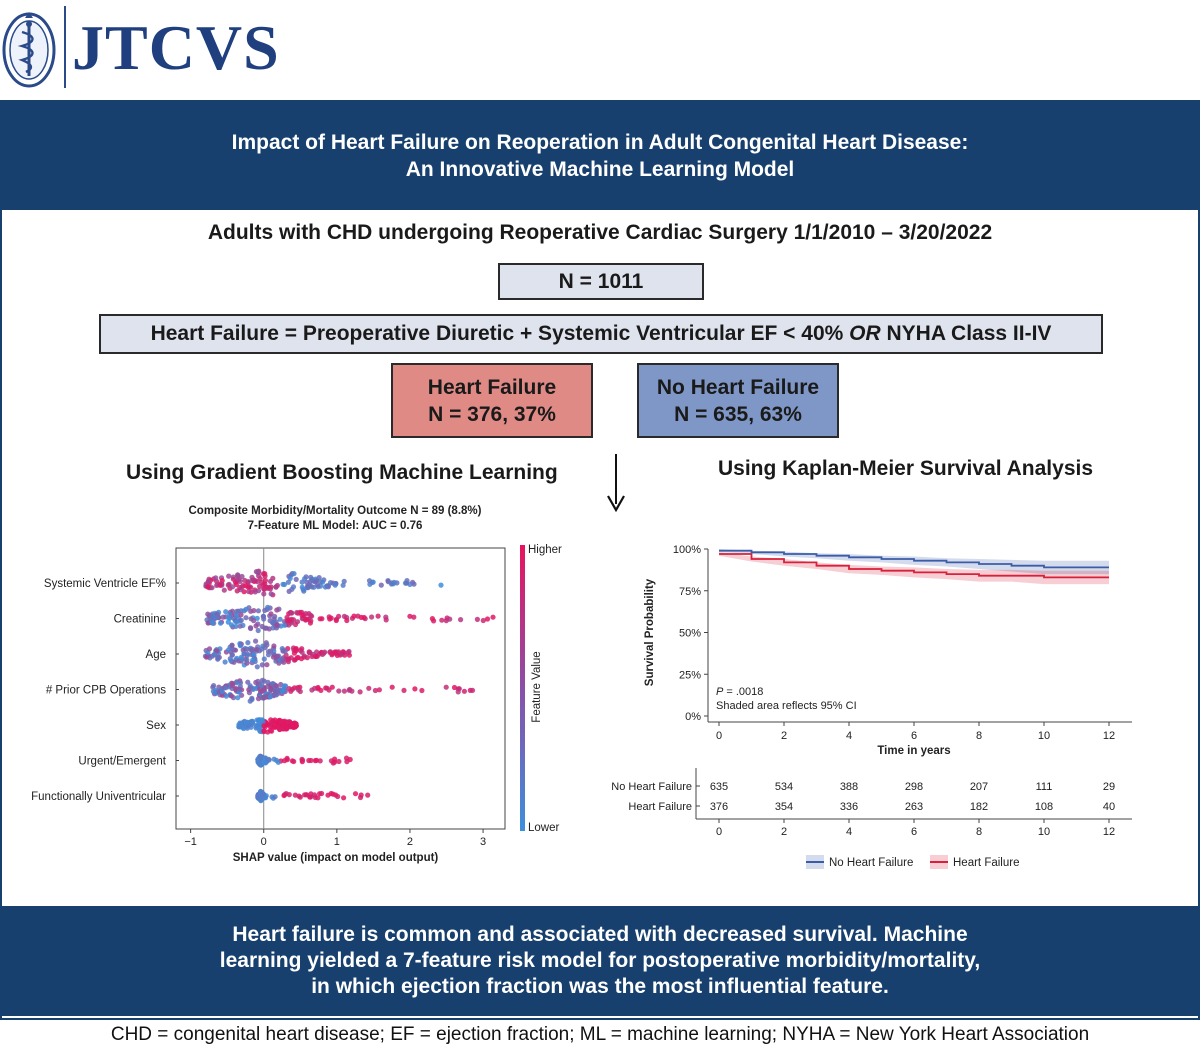 This screenshot has width=1200, height=1049. I want to click on km-x-tick-label: 12, so click(1109, 736).